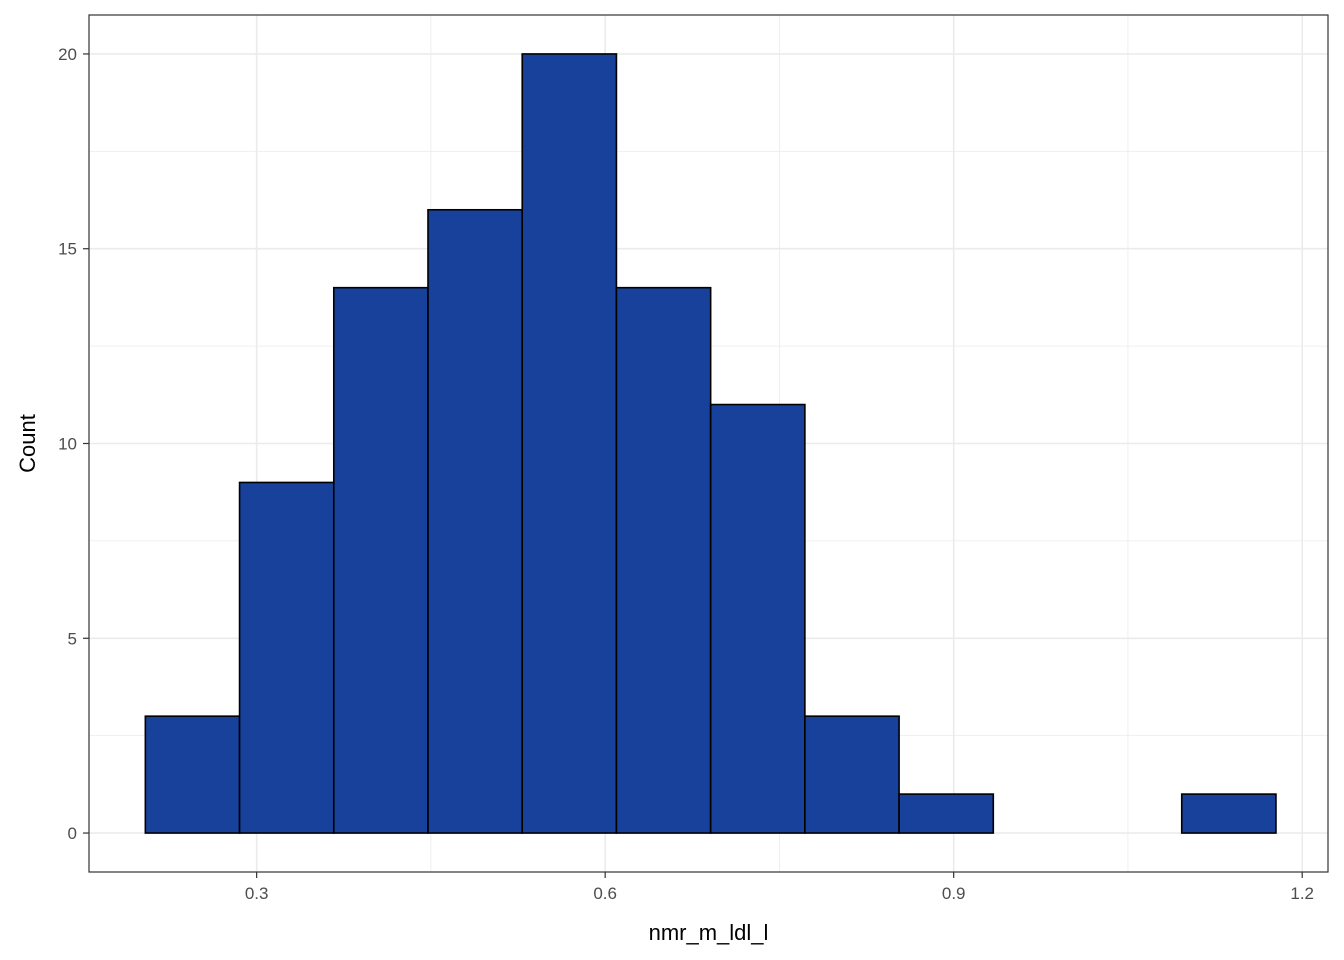  What do you see at coordinates (27, 443) in the screenshot?
I see `y-axis-title: Count` at bounding box center [27, 443].